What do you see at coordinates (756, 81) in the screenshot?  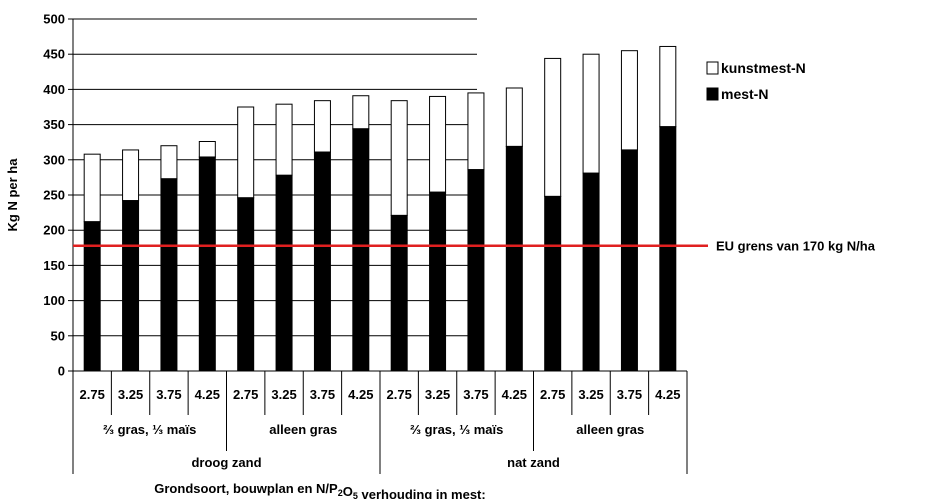 I see `legend: kunstmest-N mest-N` at bounding box center [756, 81].